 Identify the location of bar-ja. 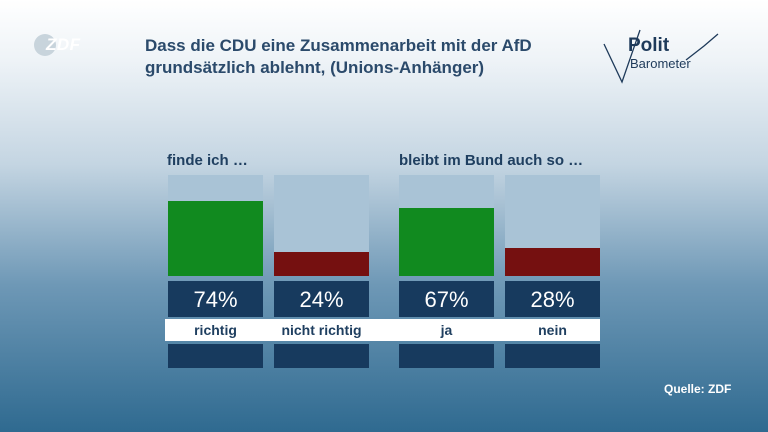
(446, 242).